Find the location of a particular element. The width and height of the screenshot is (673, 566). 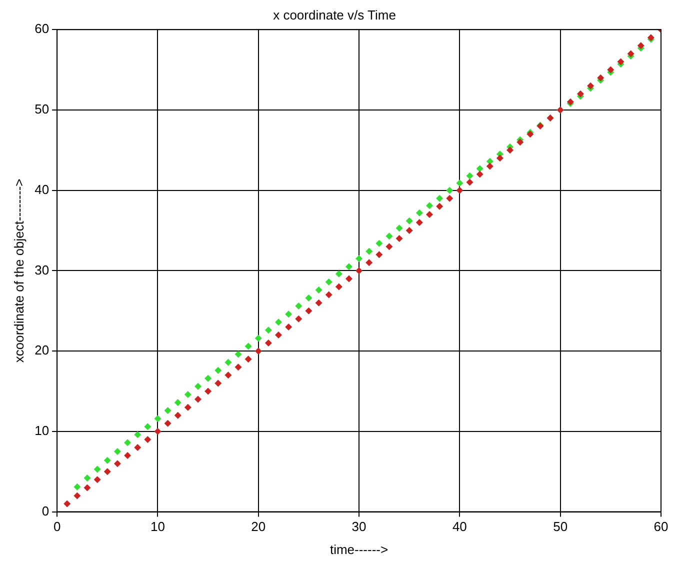

y-tick-label: 40 is located at coordinates (42, 189).